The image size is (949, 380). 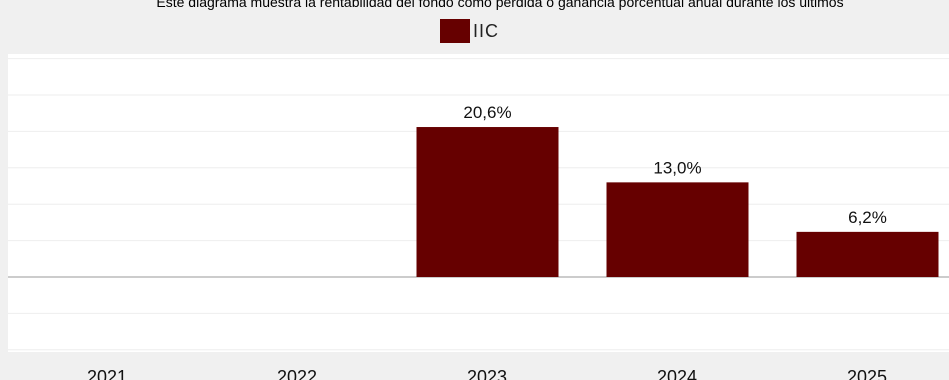 I want to click on bar-2023, so click(x=487, y=202).